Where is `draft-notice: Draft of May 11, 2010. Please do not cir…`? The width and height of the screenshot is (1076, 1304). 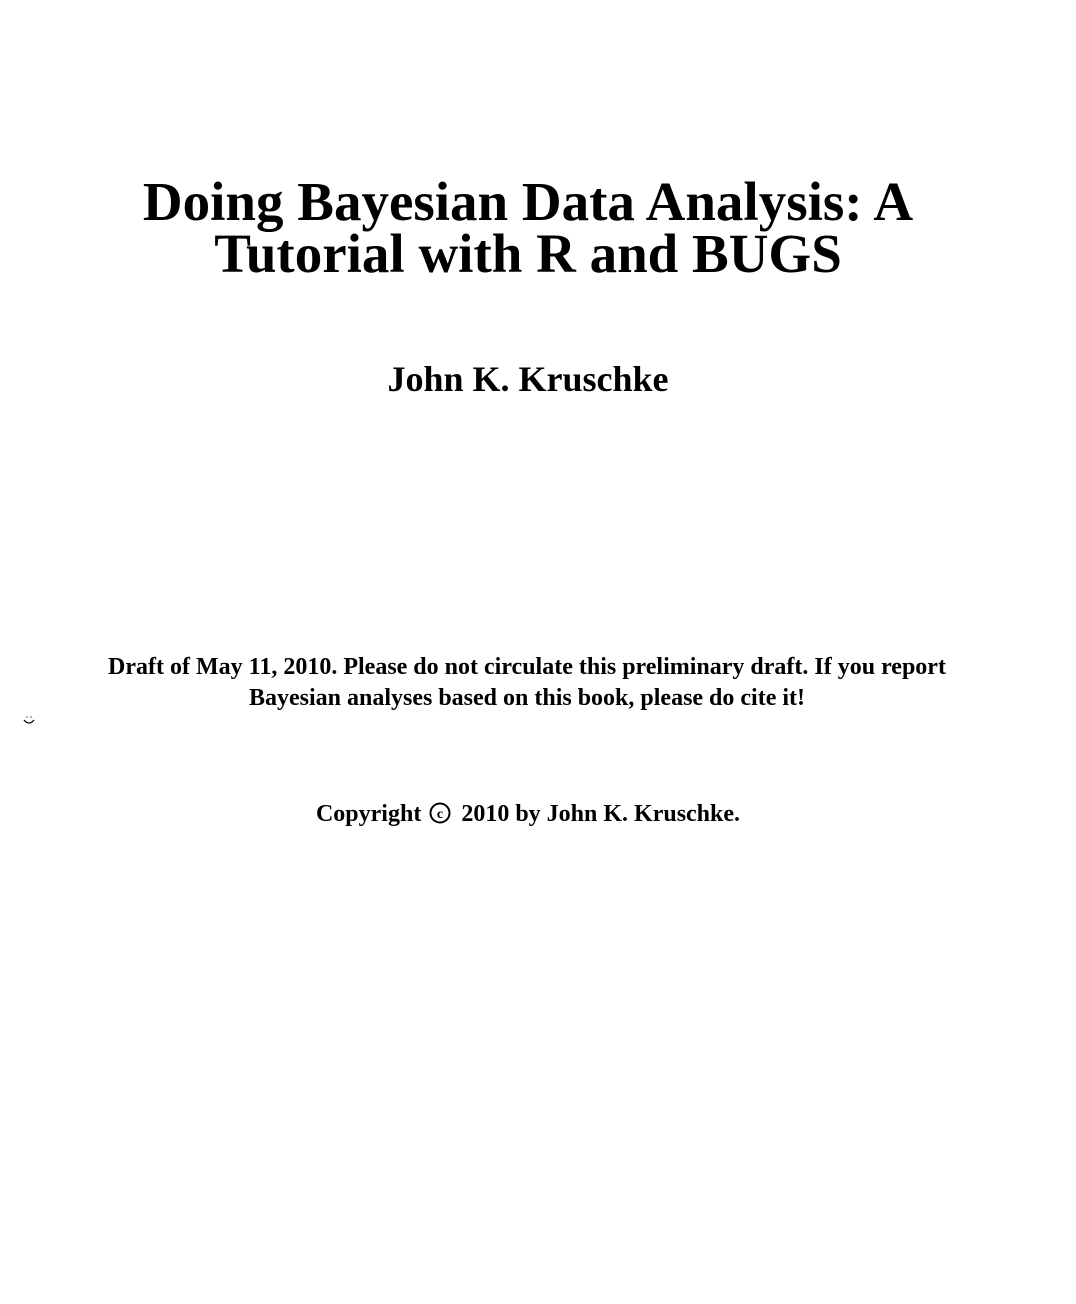
draft-notice: Draft of May 11, 2010. Please do not cir… is located at coordinates (527, 690).